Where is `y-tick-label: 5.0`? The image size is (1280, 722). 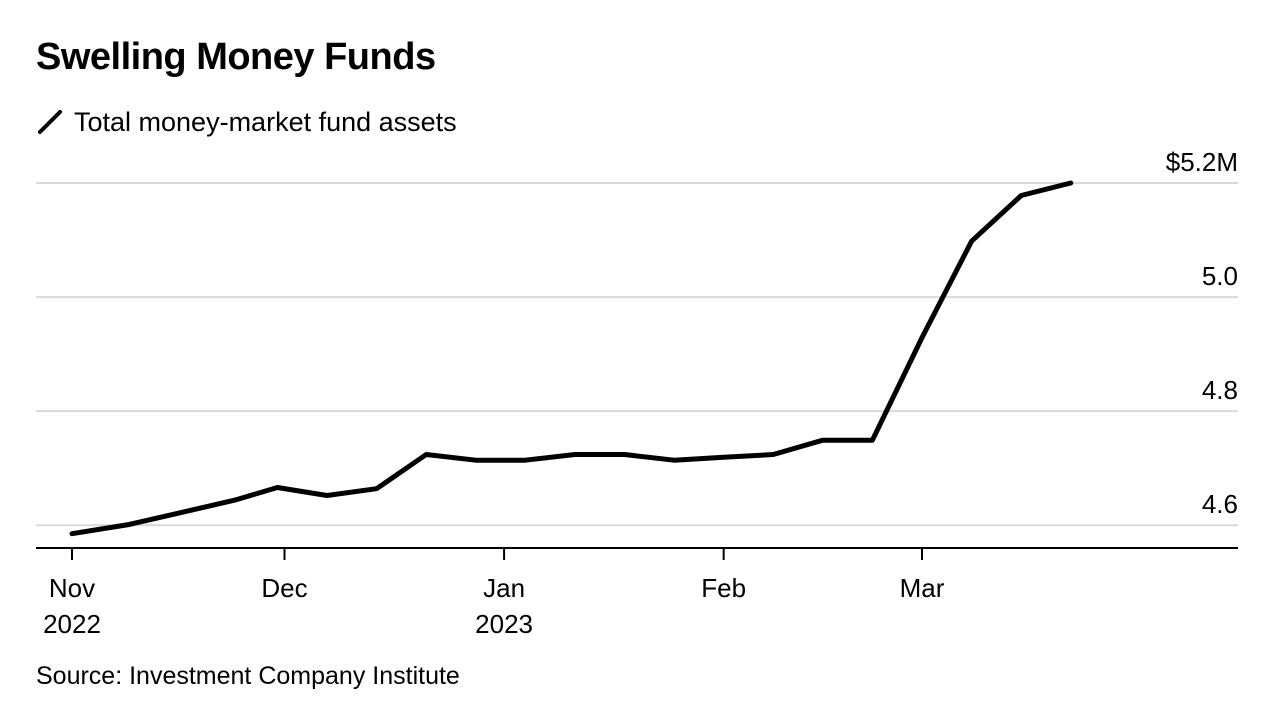
y-tick-label: 5.0 is located at coordinates (1220, 276).